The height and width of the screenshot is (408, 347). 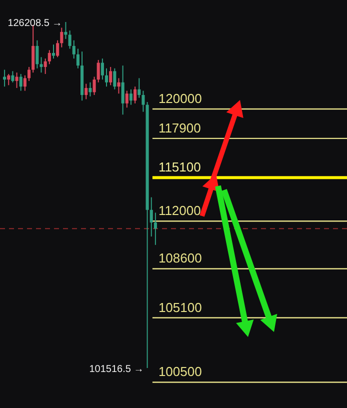 I want to click on ref-line-label: 100500, so click(x=180, y=372).